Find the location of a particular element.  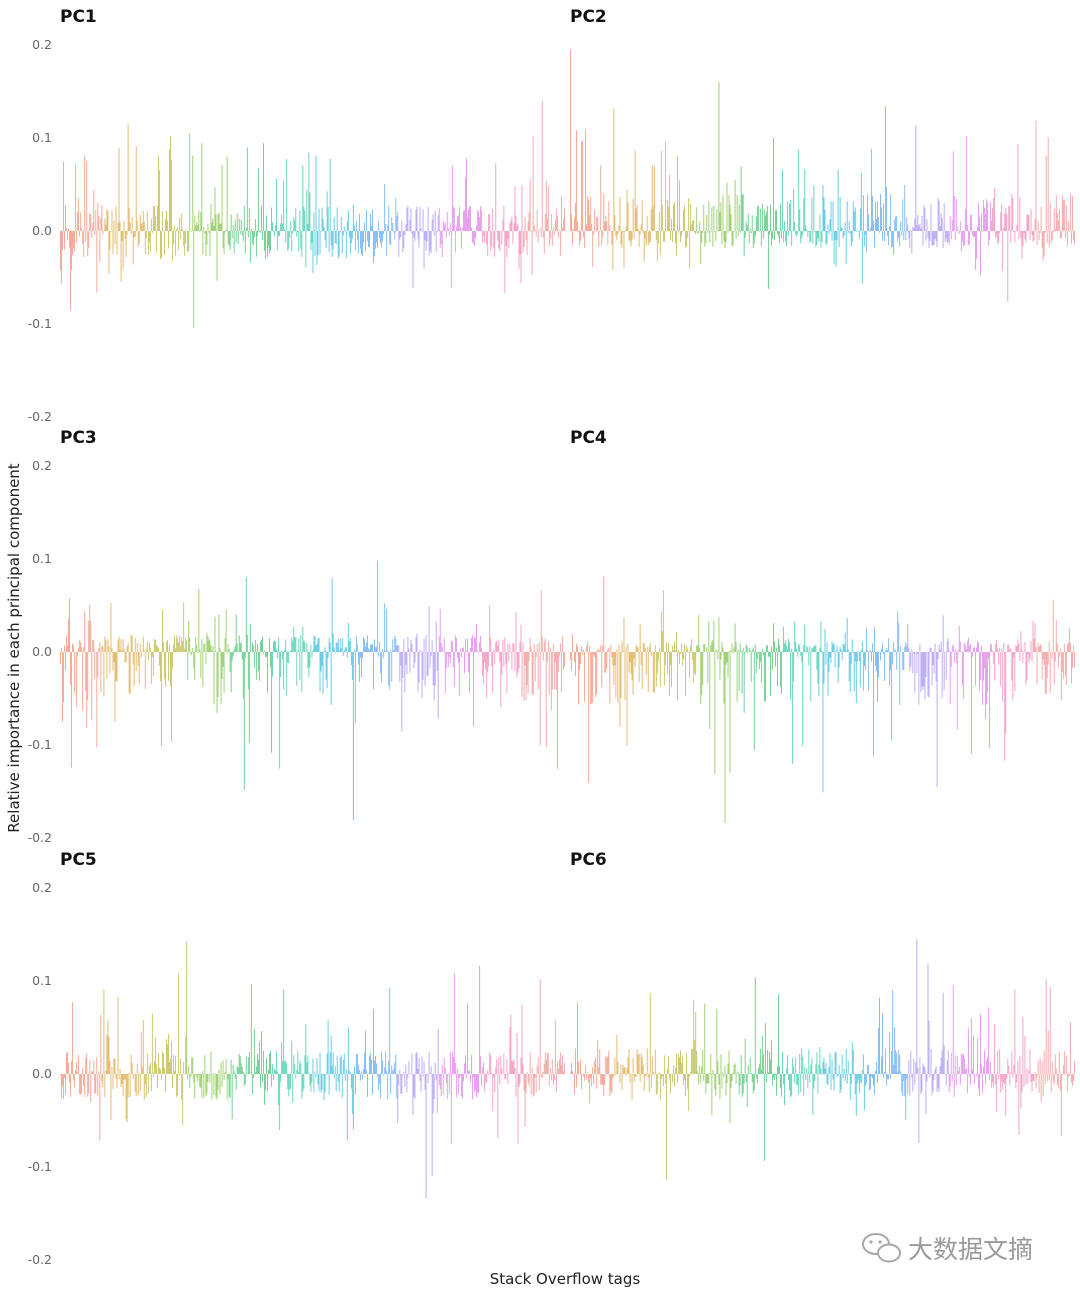

y-tick-label: -0.1 is located at coordinates (40, 744).